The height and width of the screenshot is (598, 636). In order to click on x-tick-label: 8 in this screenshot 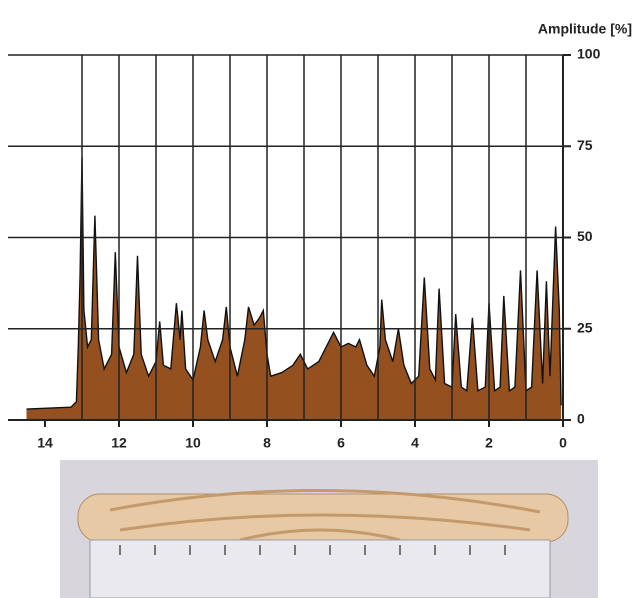, I will do `click(267, 443)`.